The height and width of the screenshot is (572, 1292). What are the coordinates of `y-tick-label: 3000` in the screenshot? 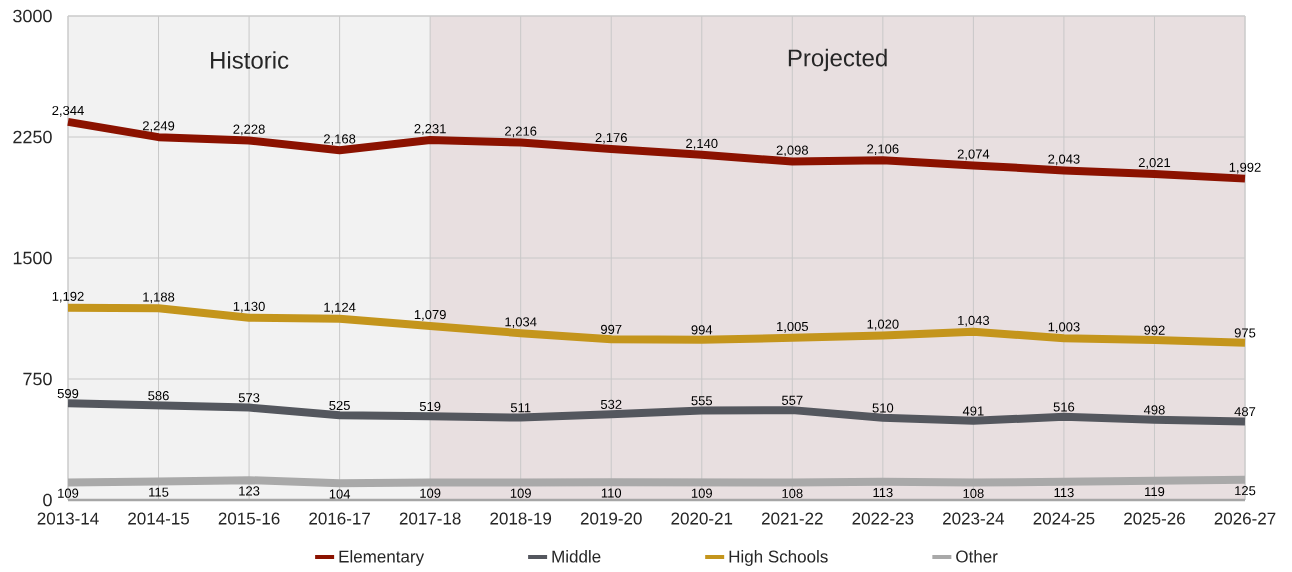 It's located at (32, 16).